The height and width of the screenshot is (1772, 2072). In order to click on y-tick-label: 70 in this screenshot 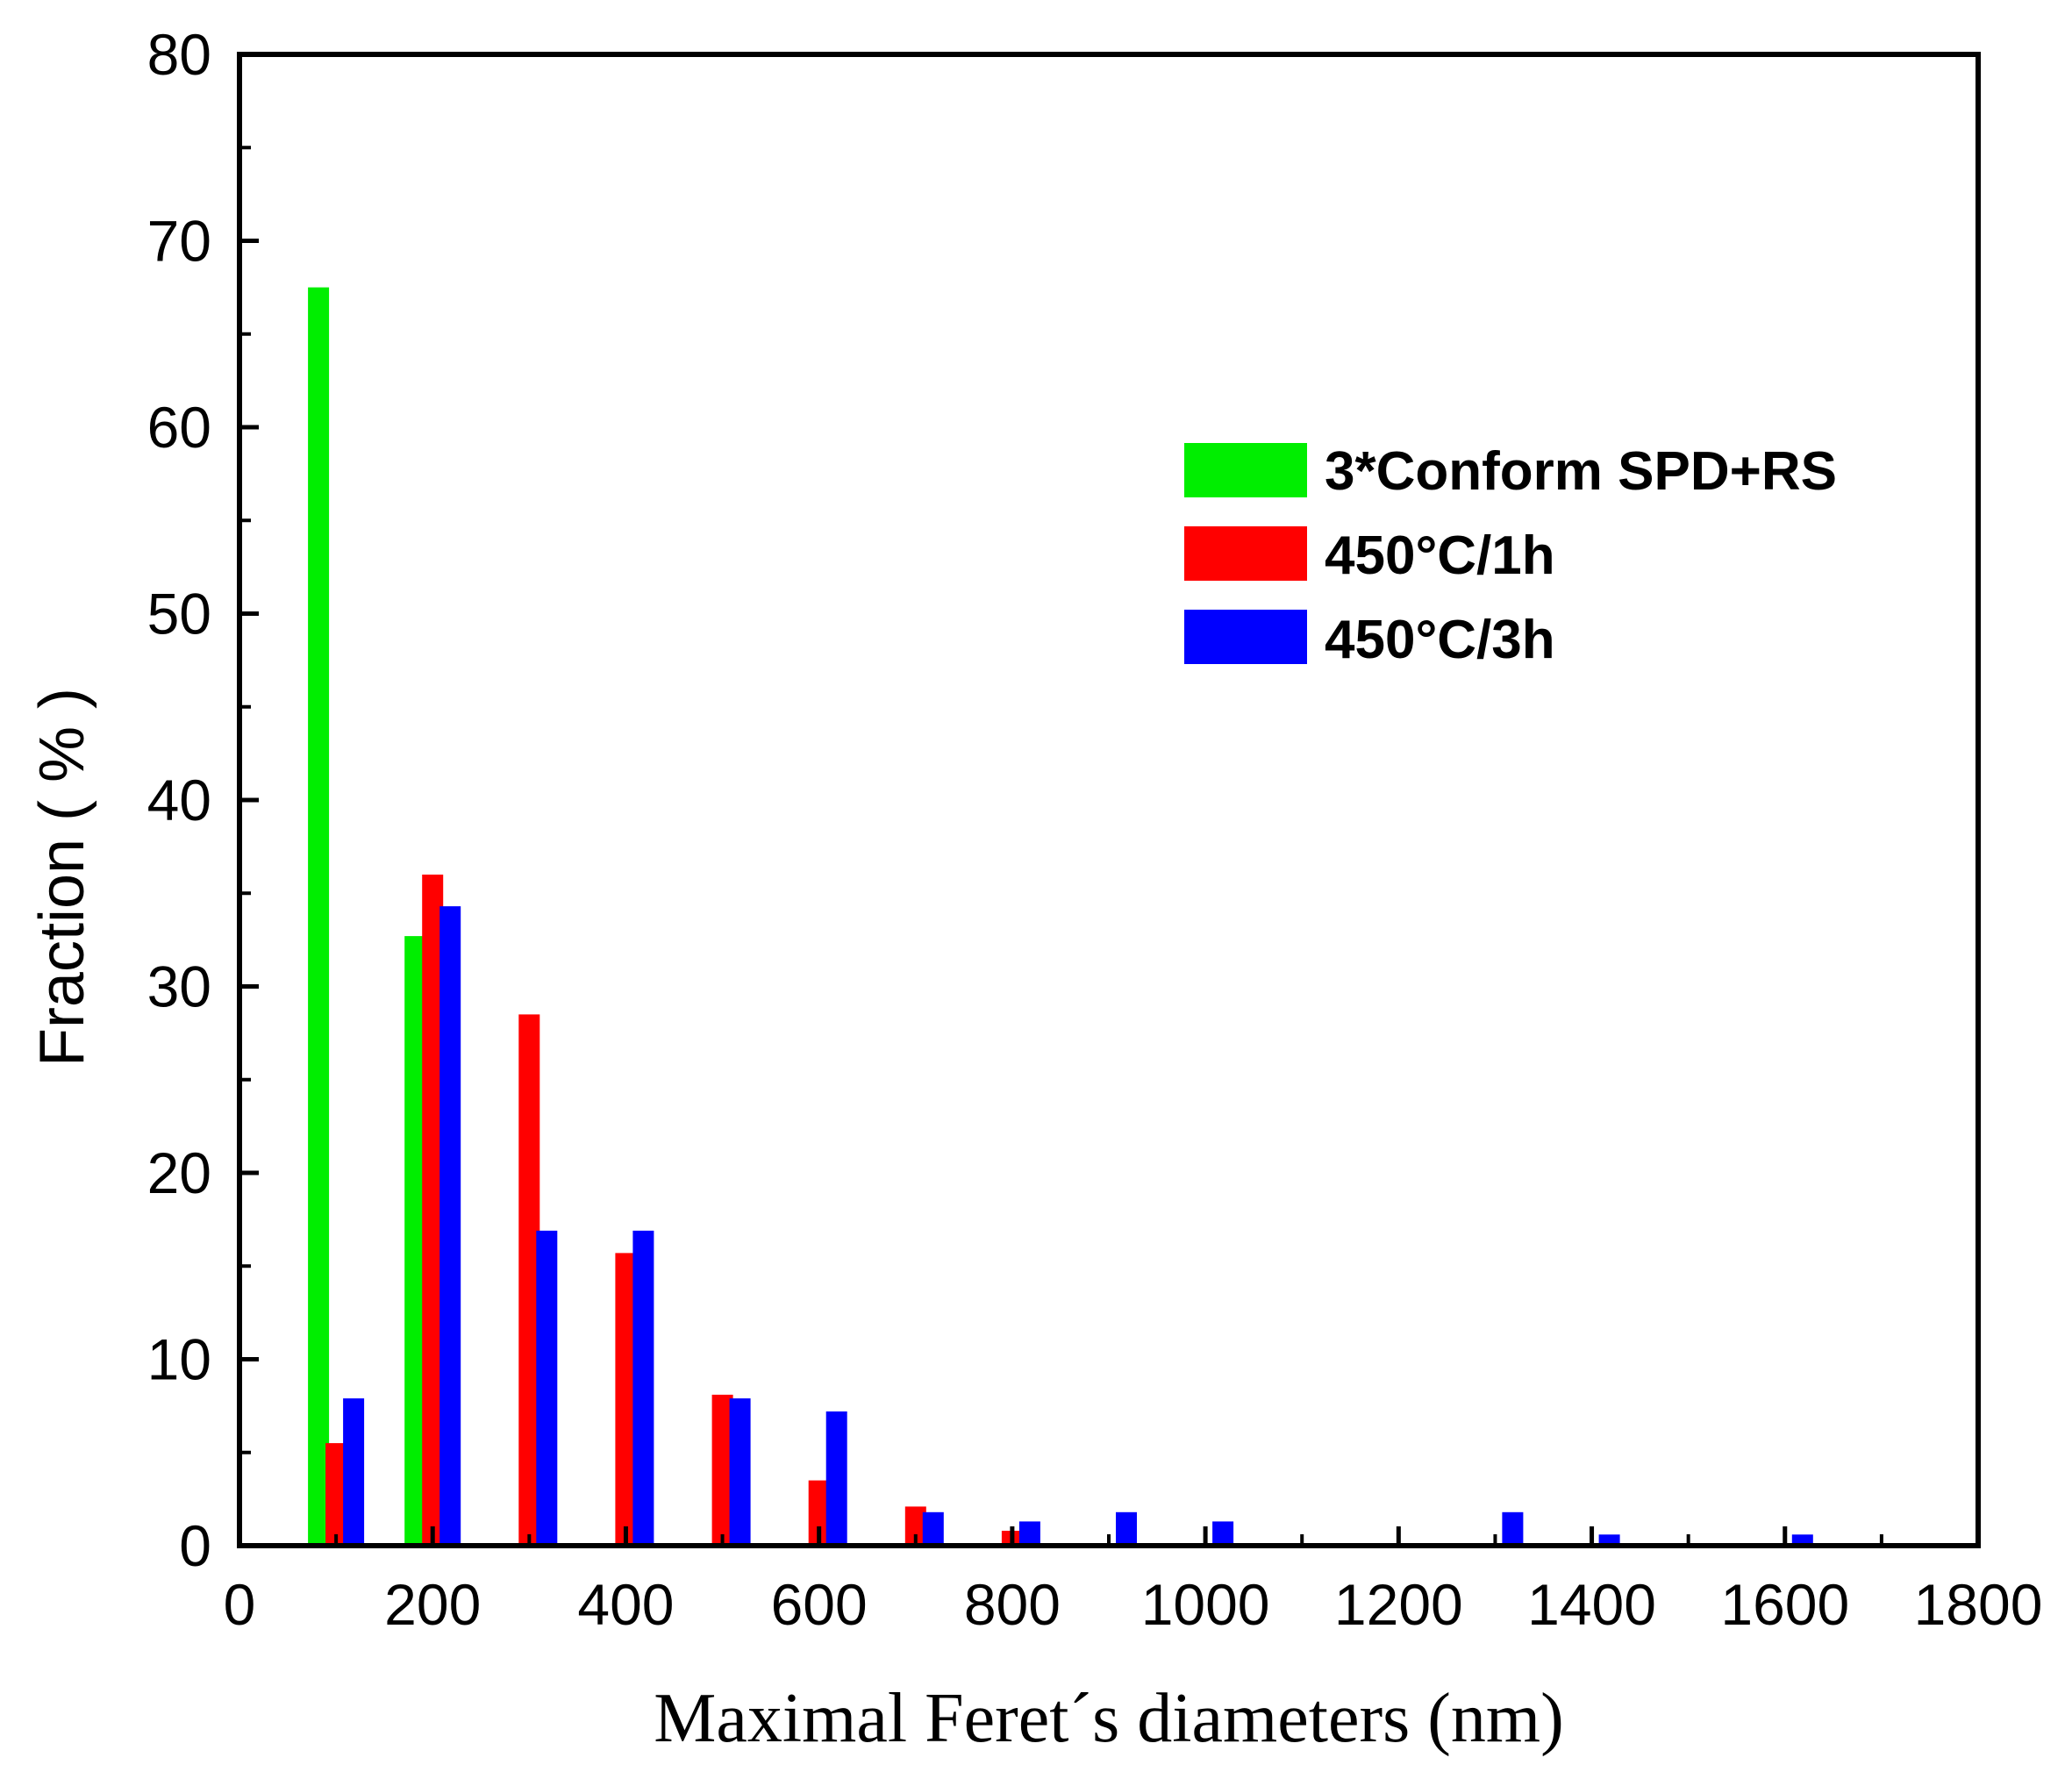, I will do `click(179, 241)`.